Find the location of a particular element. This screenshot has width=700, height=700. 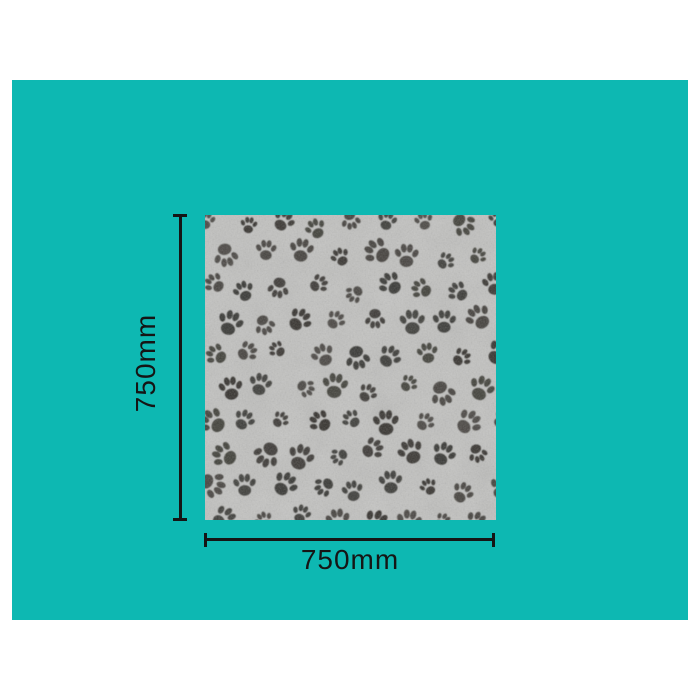

horizontal-dimension-cap-right is located at coordinates (493, 540).